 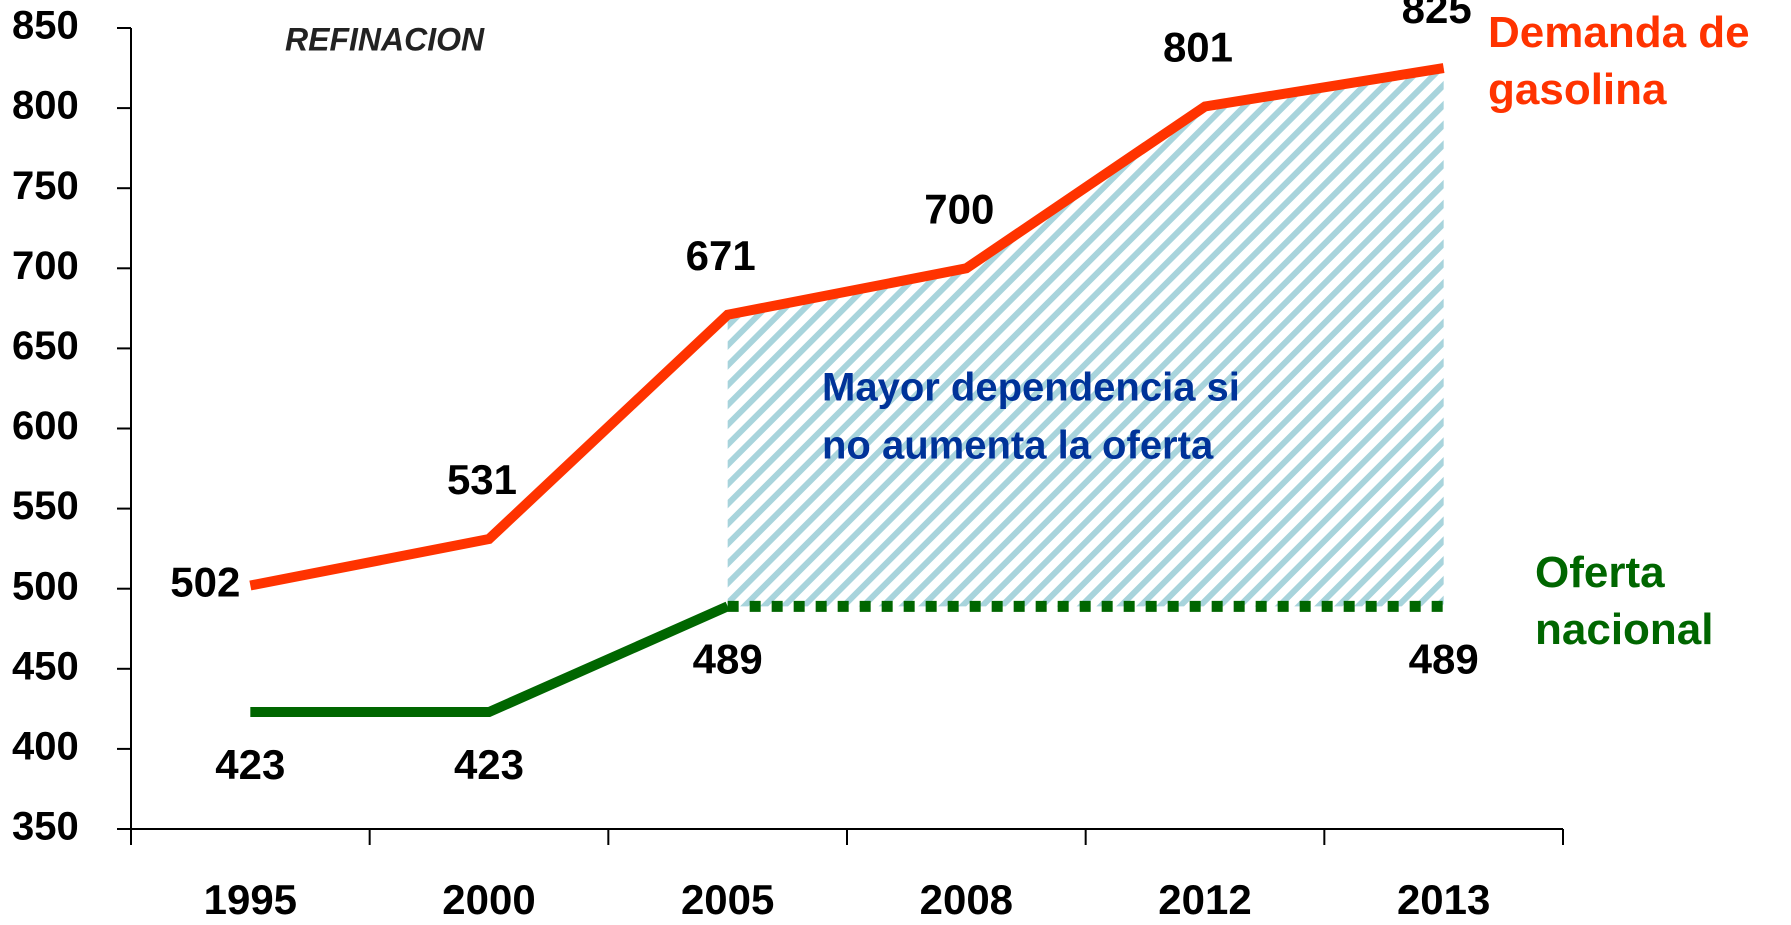 What do you see at coordinates (1031, 388) in the screenshot?
I see `annotation: Mayor dependencia si` at bounding box center [1031, 388].